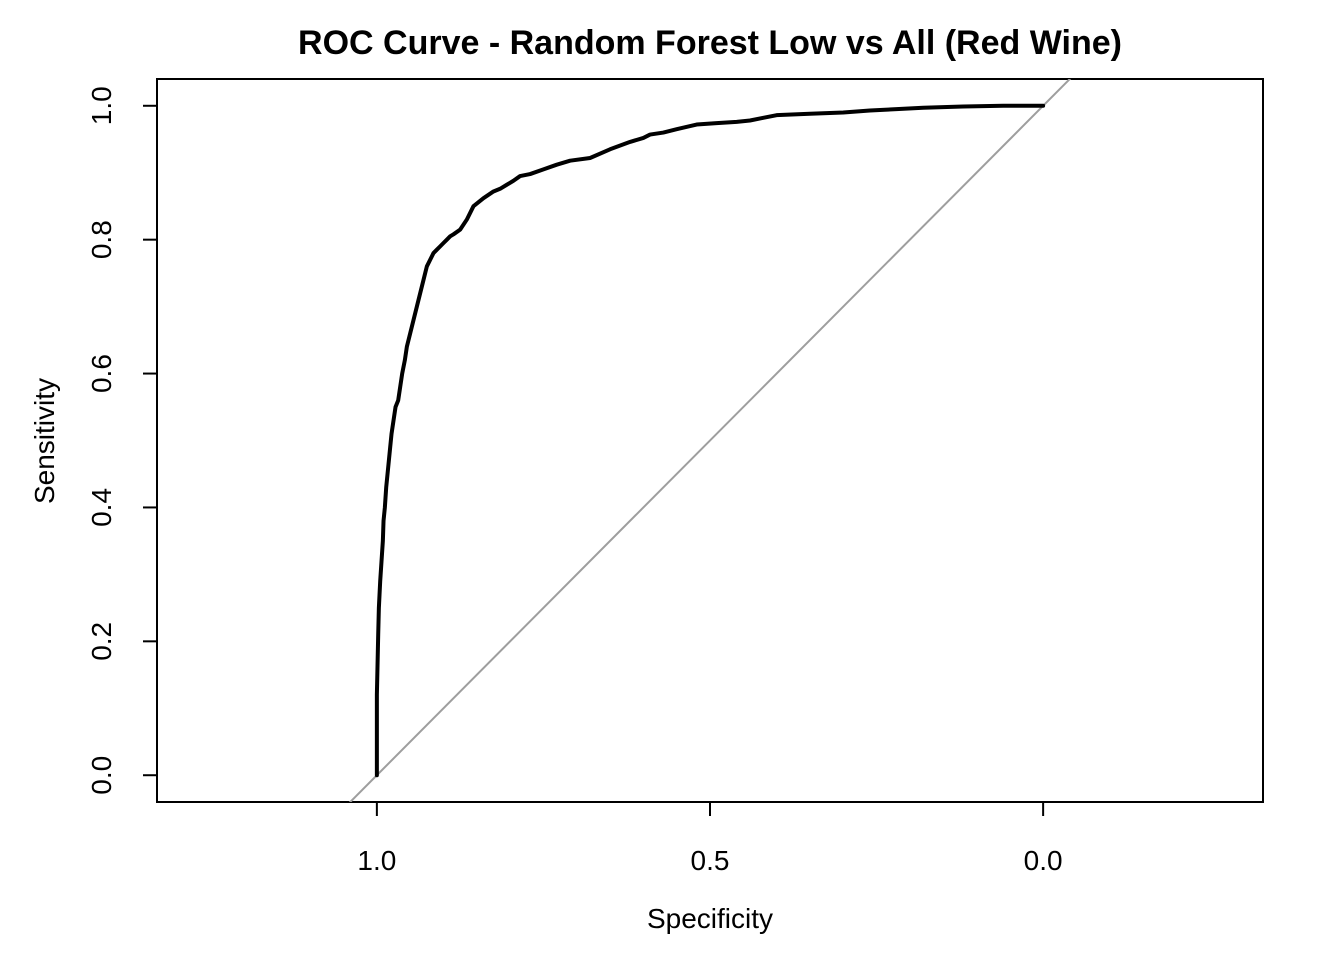  What do you see at coordinates (710, 838) in the screenshot?
I see `x-axis: 1.0 0.5 0.0` at bounding box center [710, 838].